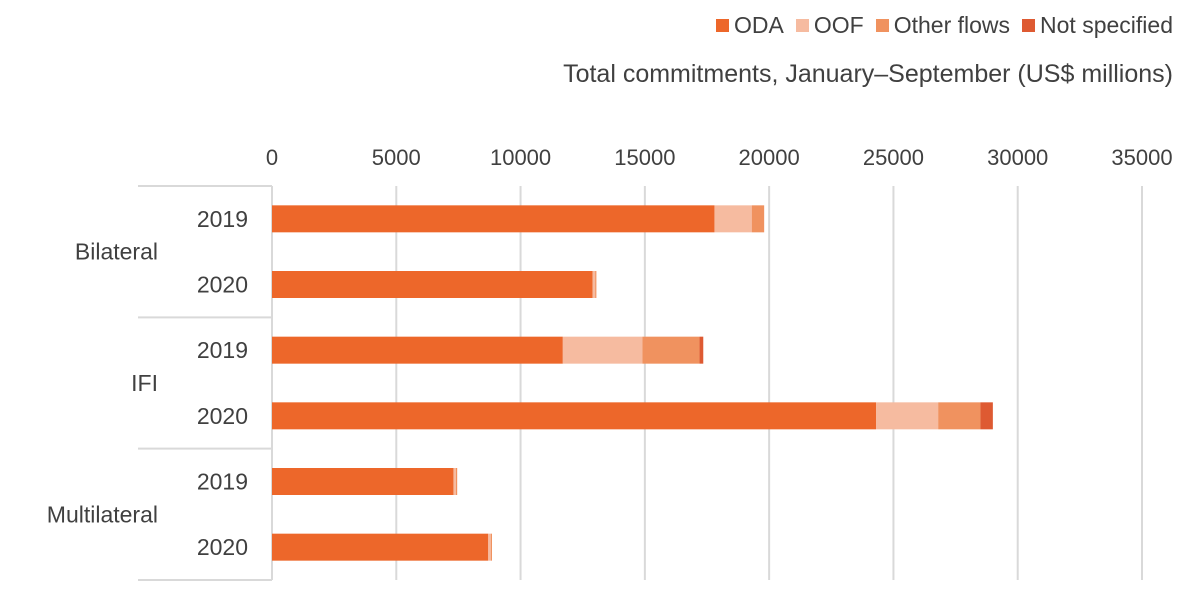 The width and height of the screenshot is (1200, 613). I want to click on x-tick-label-15000: 15000, so click(644, 157).